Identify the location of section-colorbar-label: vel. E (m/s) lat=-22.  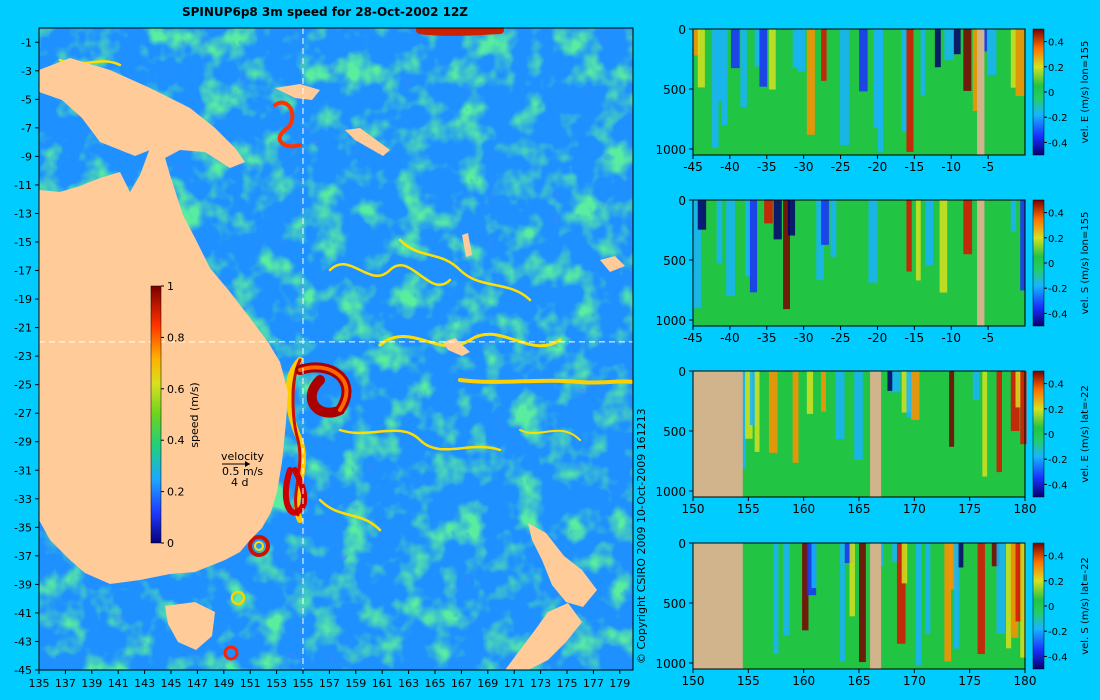
(1085, 434).